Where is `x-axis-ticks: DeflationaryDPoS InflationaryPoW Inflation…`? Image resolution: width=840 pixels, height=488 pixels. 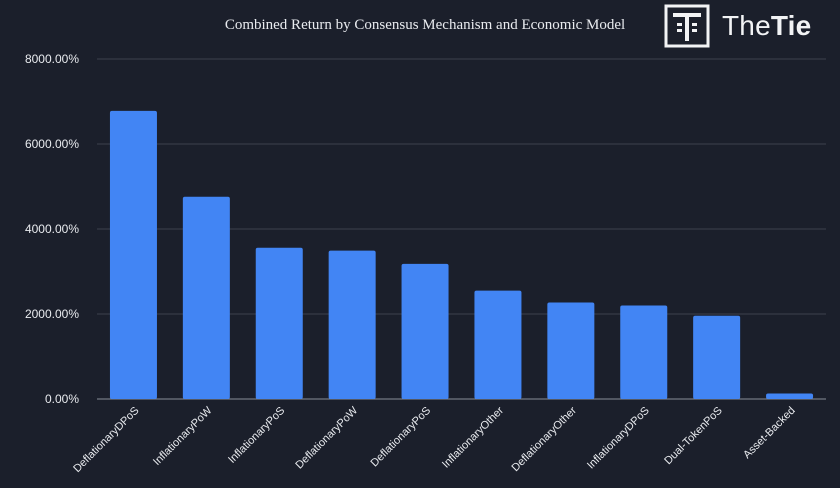
x-axis-ticks: DeflationaryDPoS InflationaryPoW Inflation… is located at coordinates (434, 439).